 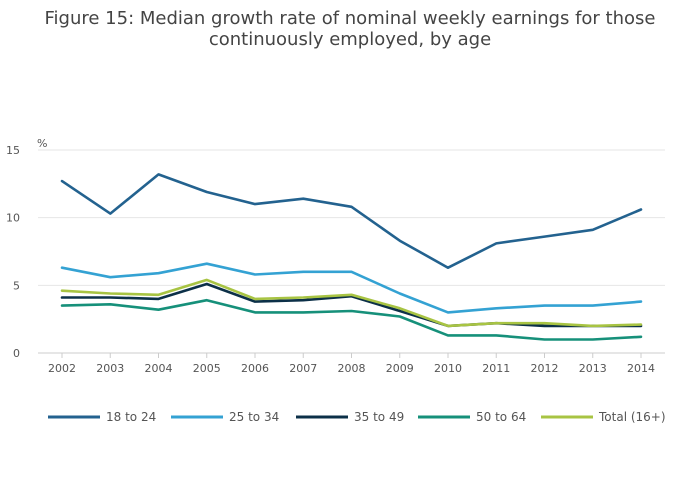 What do you see at coordinates (159, 368) in the screenshot?
I see `x-tick-label: 2004` at bounding box center [159, 368].